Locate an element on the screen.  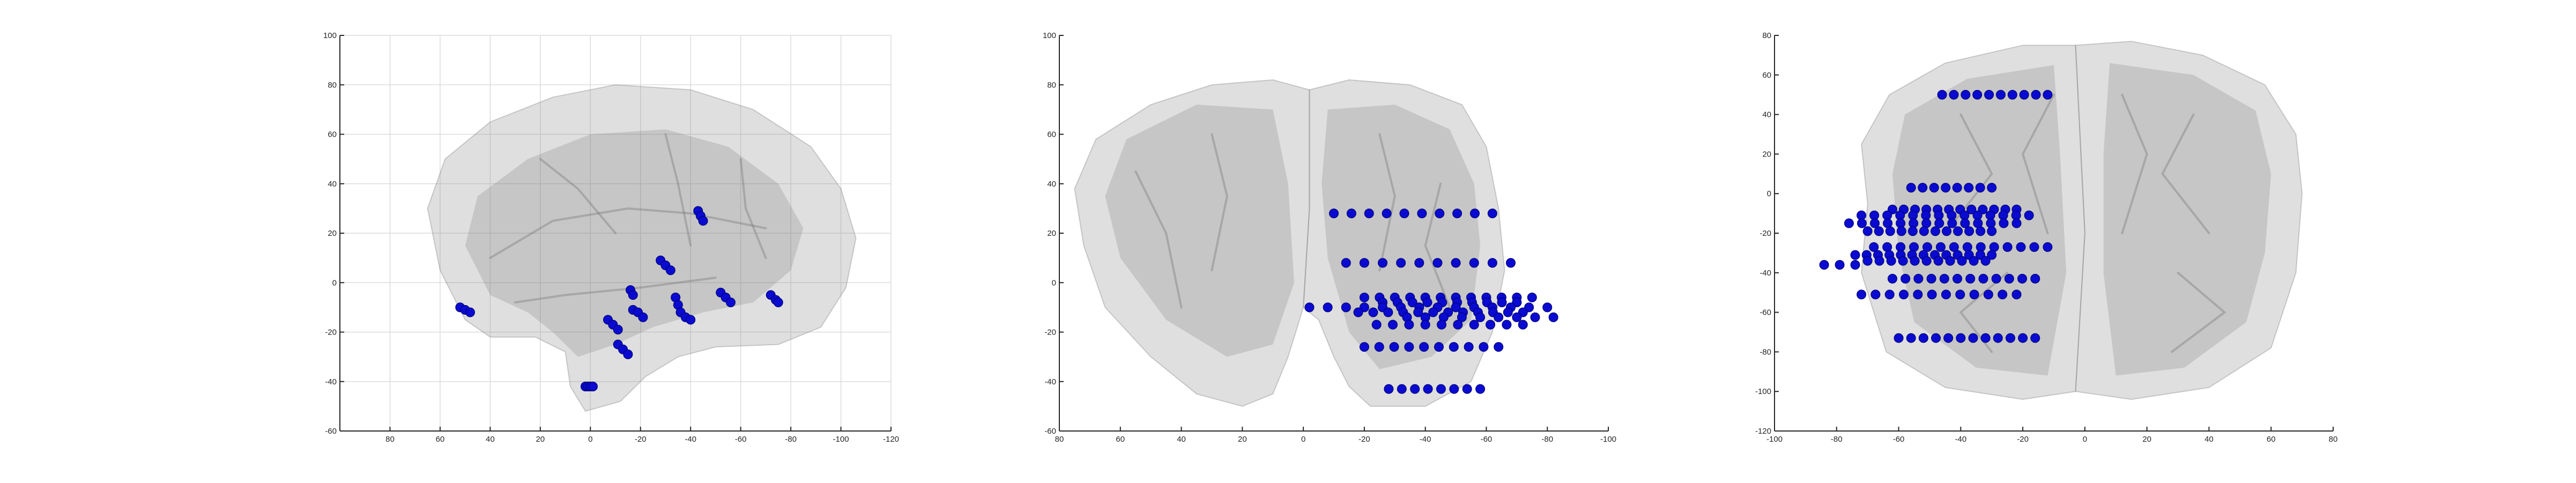
y-tick-label: -120 is located at coordinates (1763, 431).